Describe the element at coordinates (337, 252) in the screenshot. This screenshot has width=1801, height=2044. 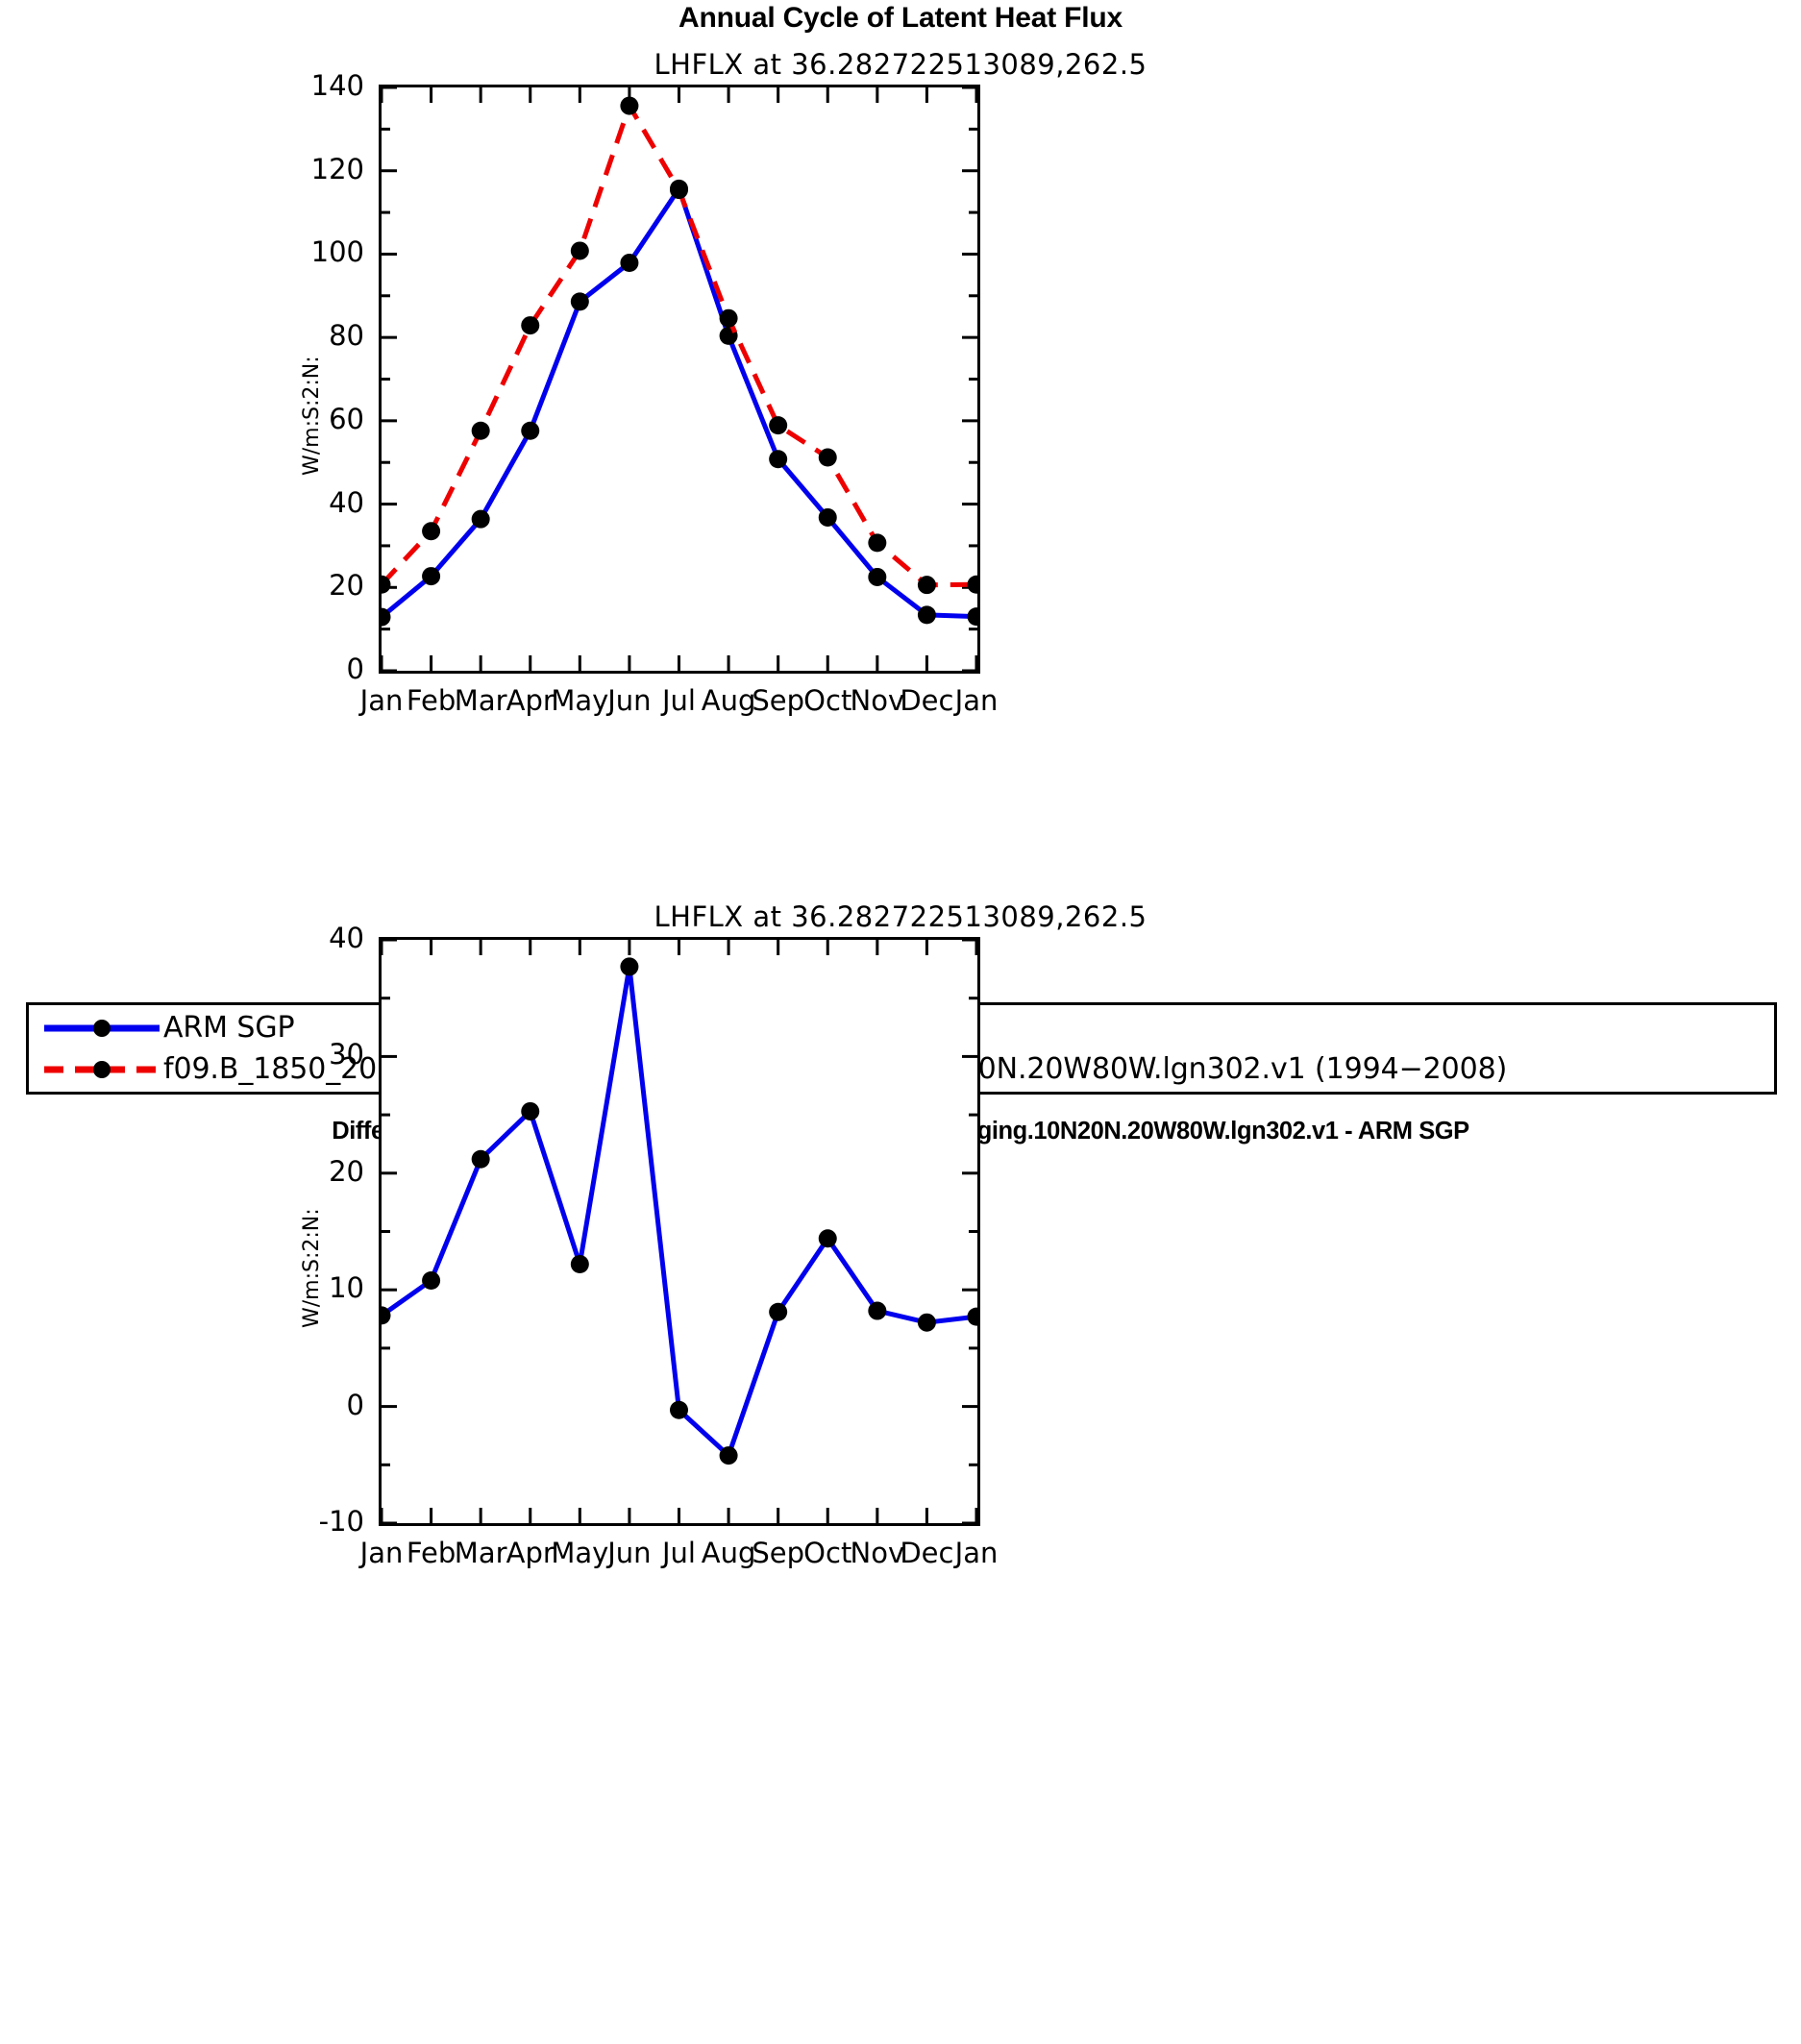
I see `y-tick-label: 100` at that location.